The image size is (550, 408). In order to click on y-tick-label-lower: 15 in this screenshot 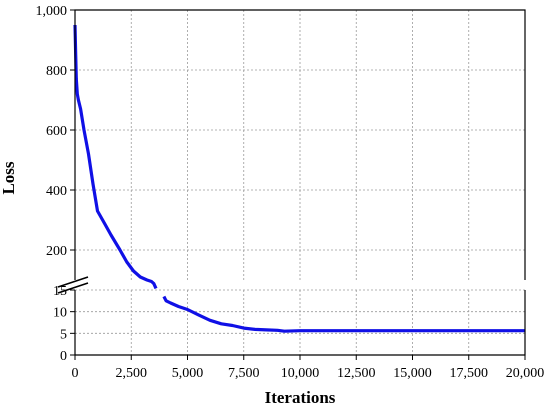, I will do `click(60, 291)`.